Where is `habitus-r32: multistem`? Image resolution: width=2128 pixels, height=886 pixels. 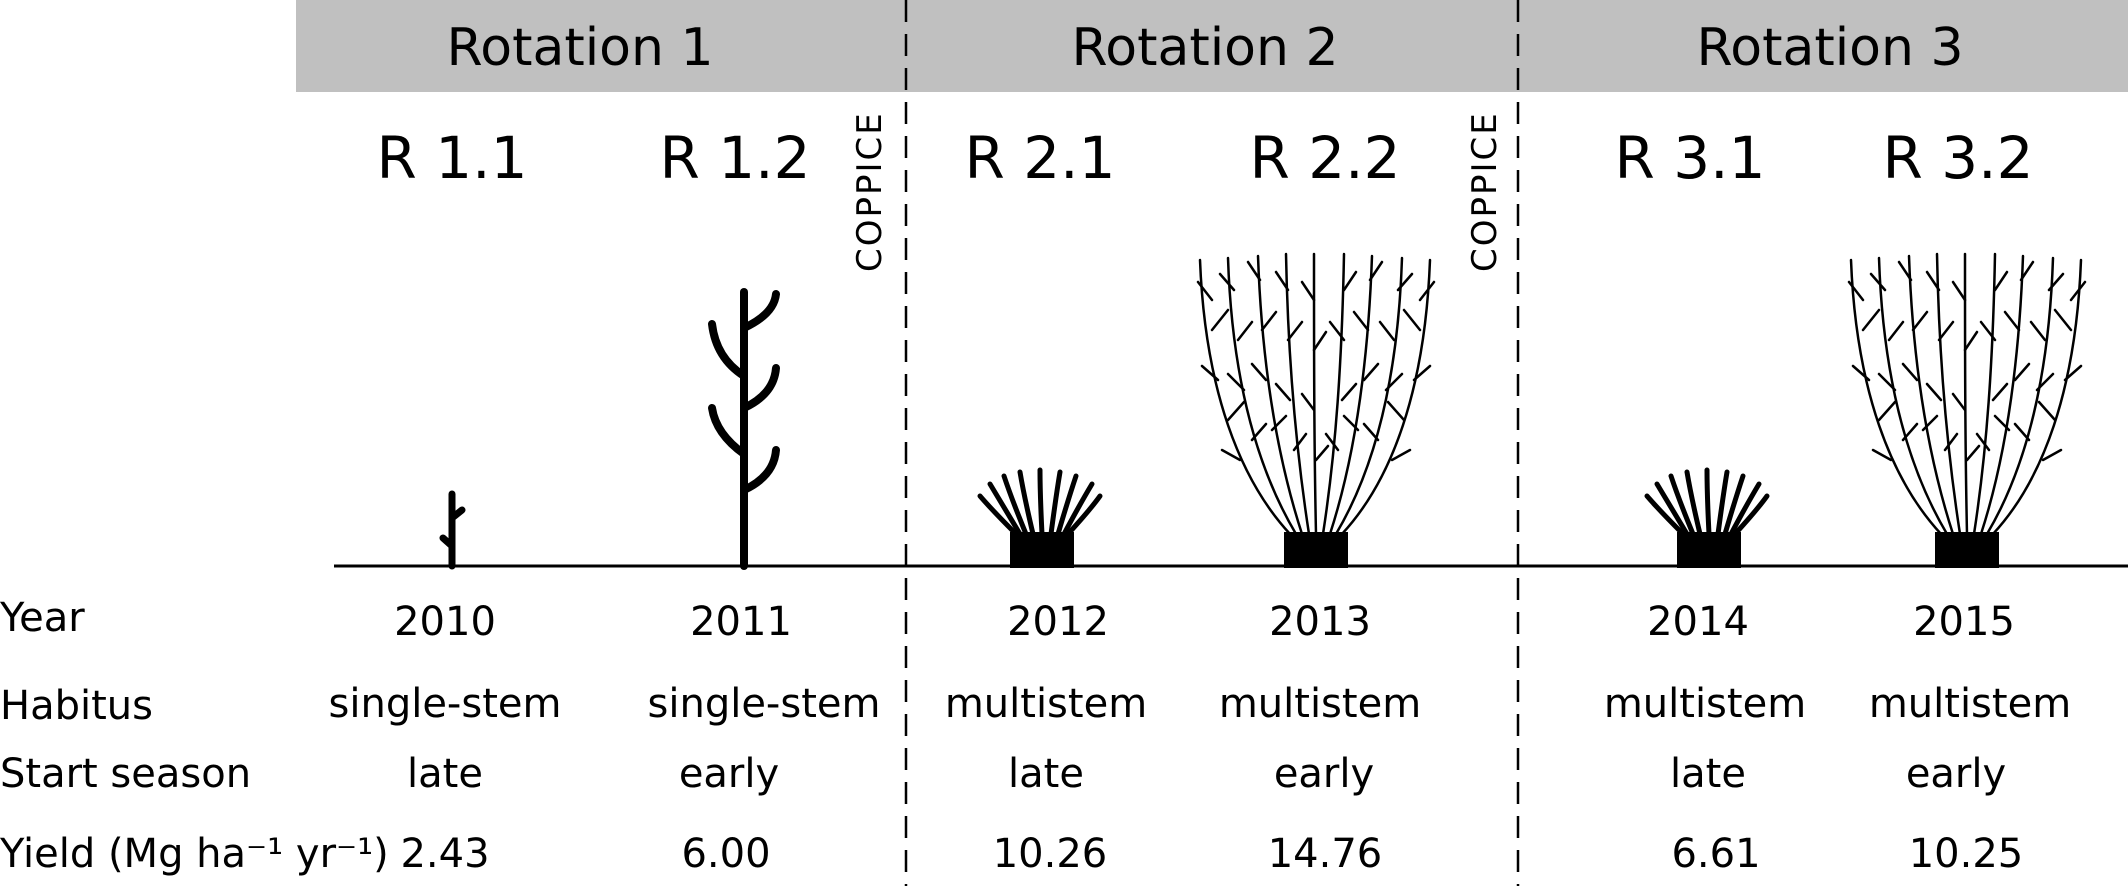
habitus-r32: multistem is located at coordinates (1970, 704).